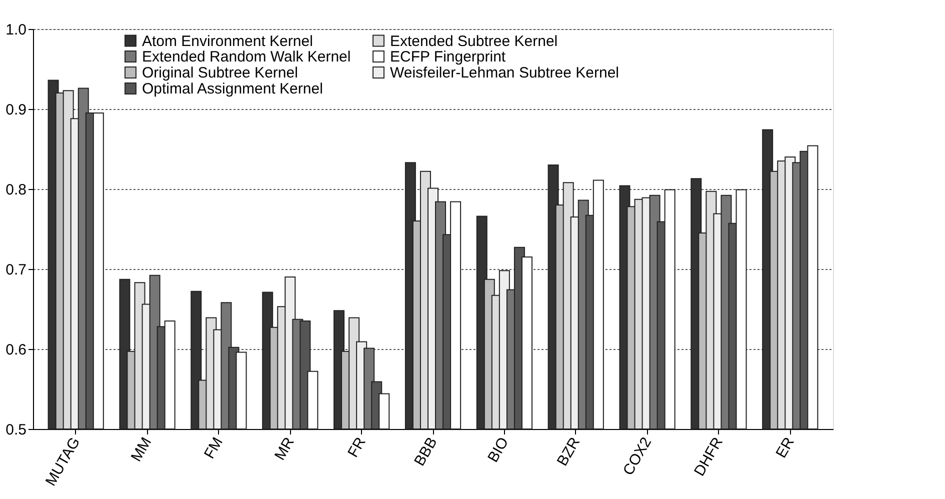 This screenshot has height=499, width=945. What do you see at coordinates (285, 449) in the screenshot?
I see `x-tick-label: MR` at bounding box center [285, 449].